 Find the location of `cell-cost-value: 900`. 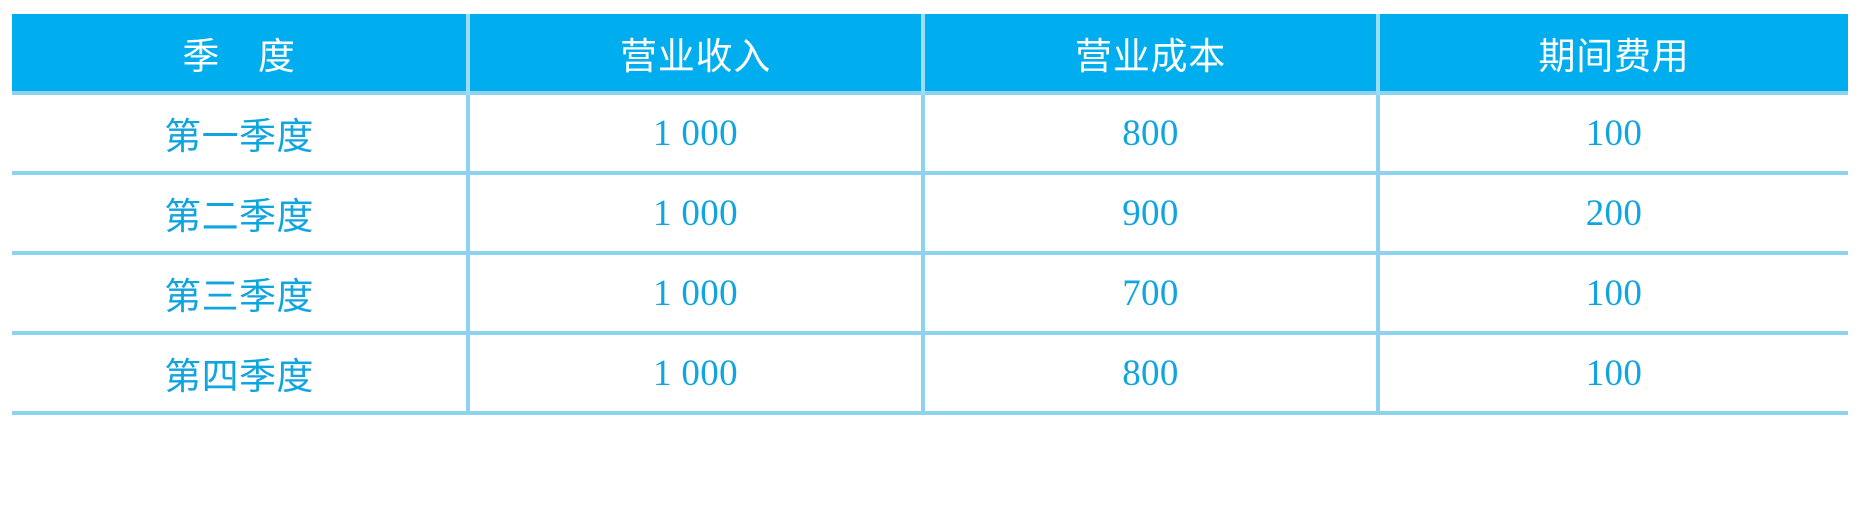

cell-cost-value: 900 is located at coordinates (1150, 213).